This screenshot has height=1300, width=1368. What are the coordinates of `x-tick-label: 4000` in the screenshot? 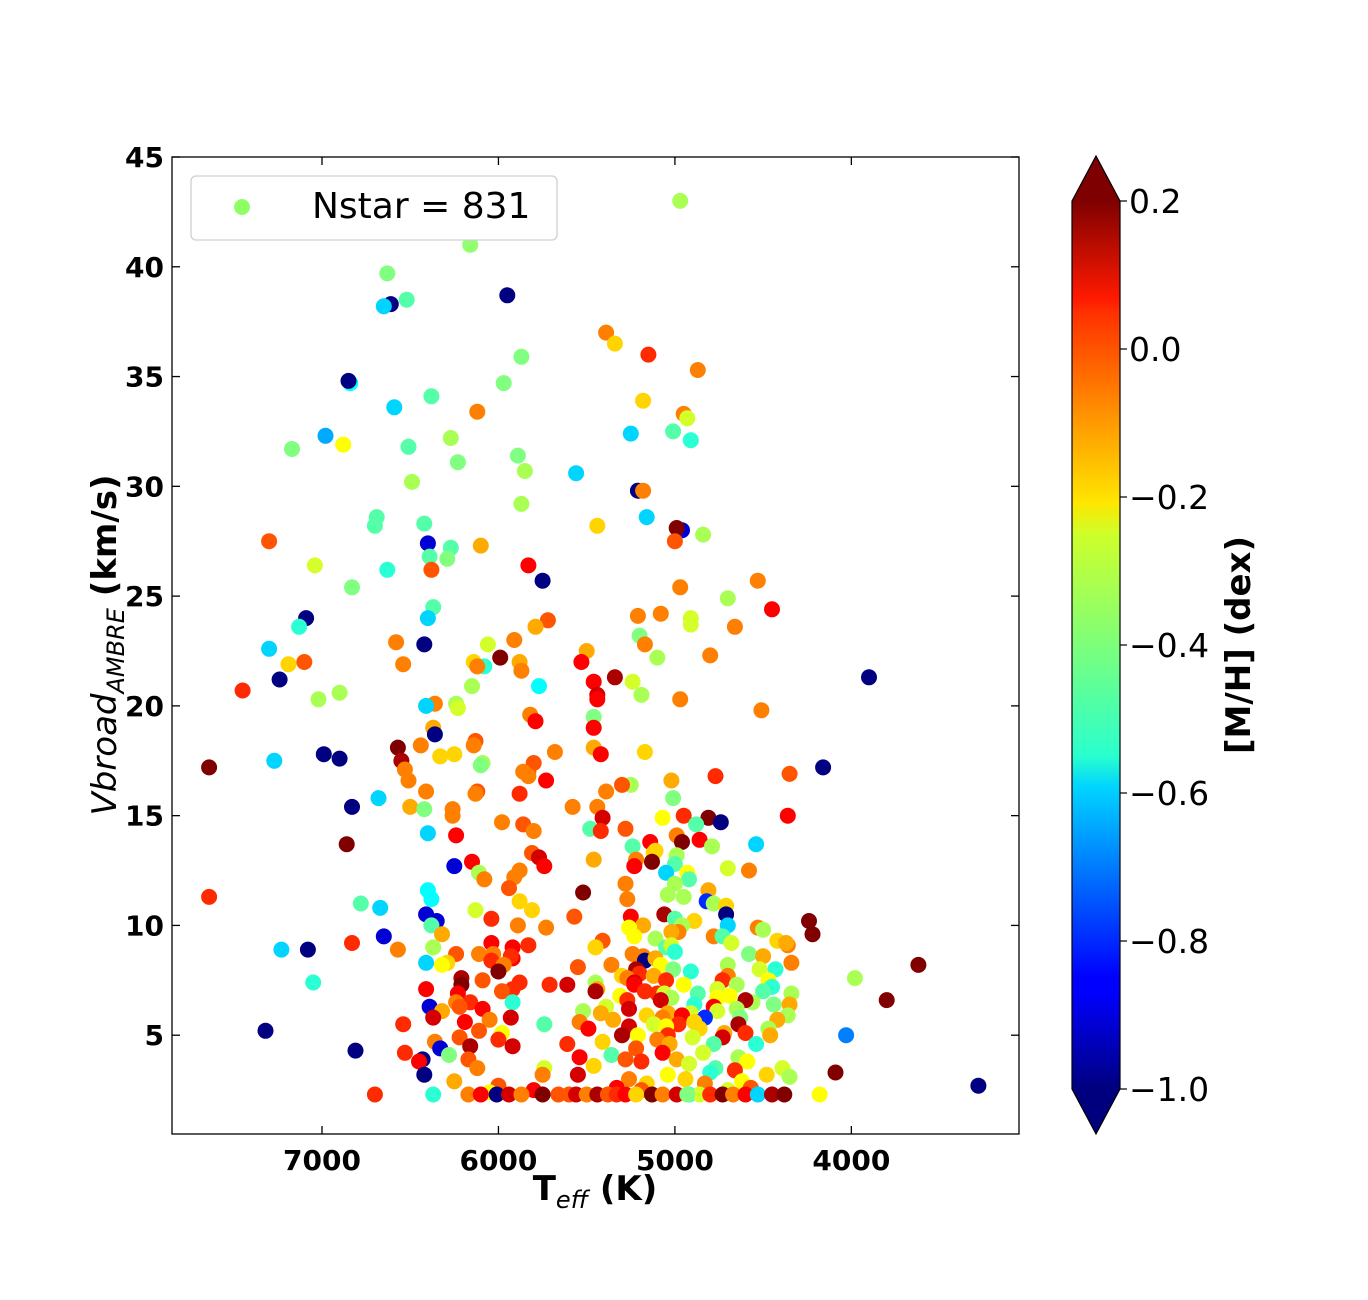 It's located at (851, 1160).